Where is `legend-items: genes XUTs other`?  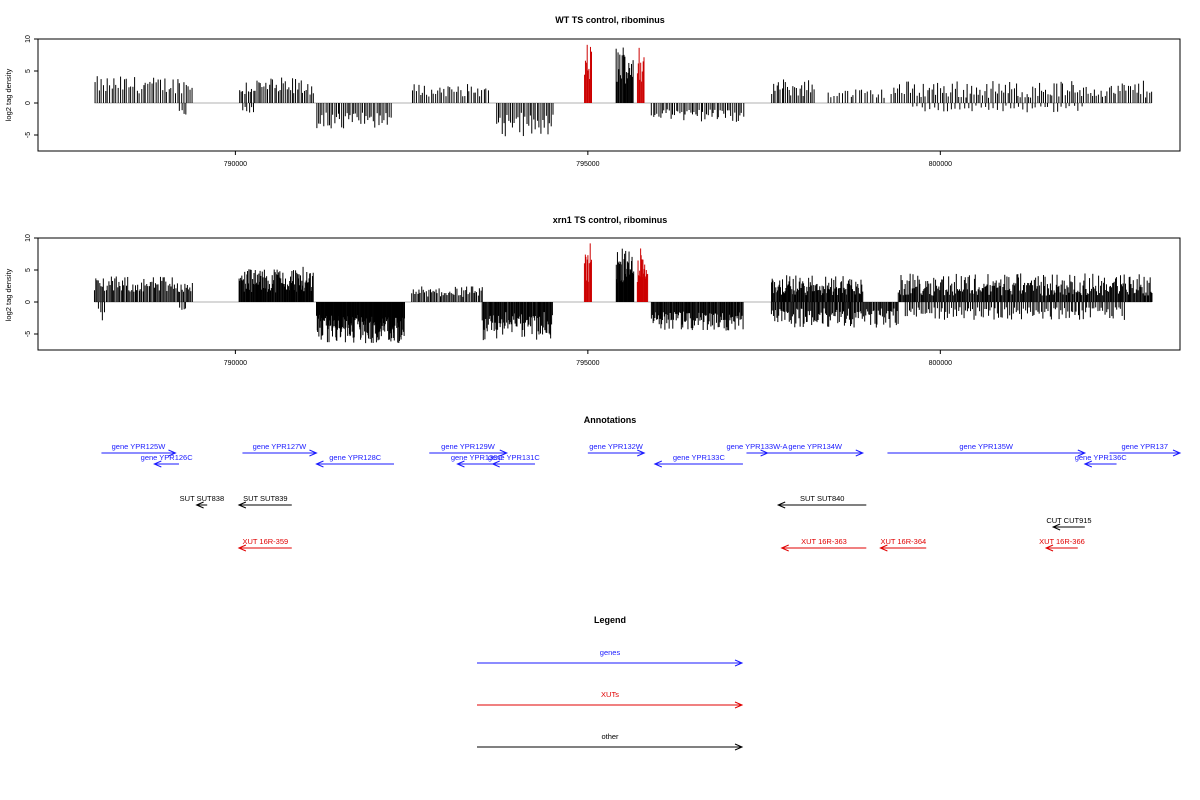
legend-items: genes XUTs other is located at coordinates (610, 699).